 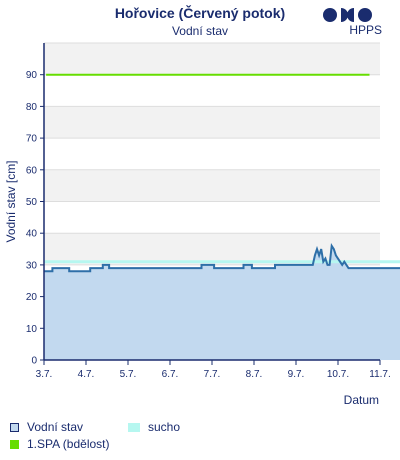 I want to click on y-tick-label: 40, so click(x=32, y=234).